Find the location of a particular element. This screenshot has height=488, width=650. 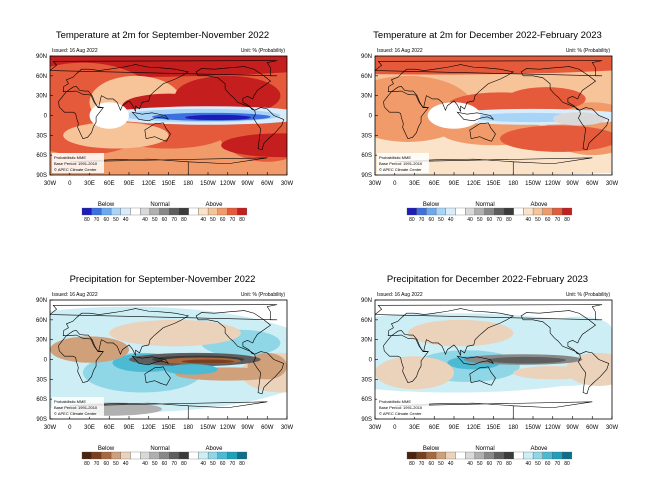

lat-label: 30N is located at coordinates (41, 341).